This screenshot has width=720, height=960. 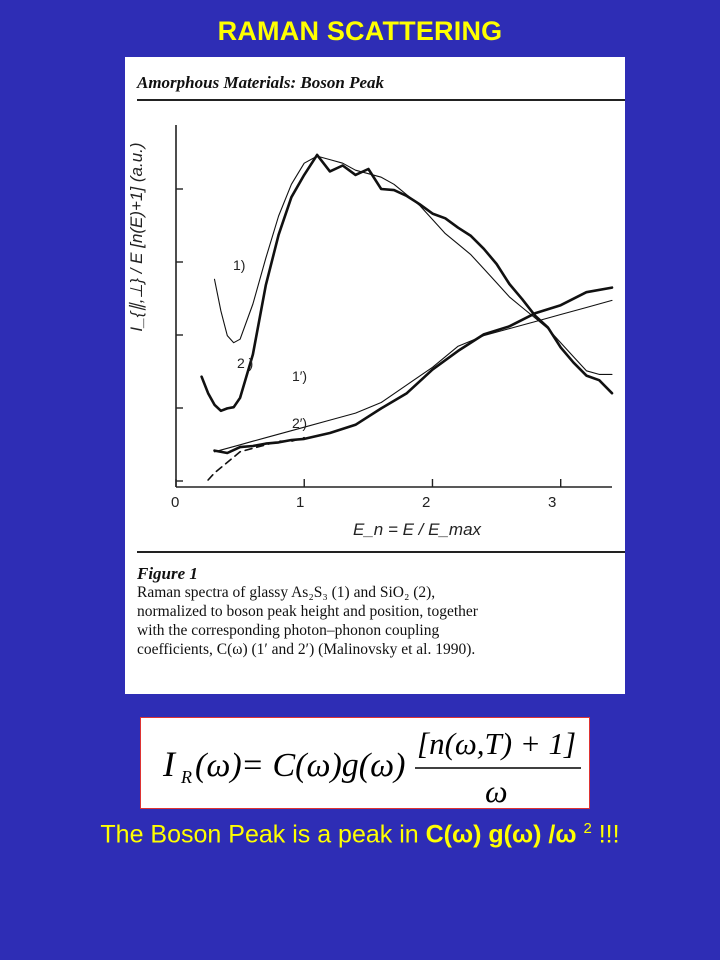 I want to click on x-tick-label: 0, so click(x=175, y=502).